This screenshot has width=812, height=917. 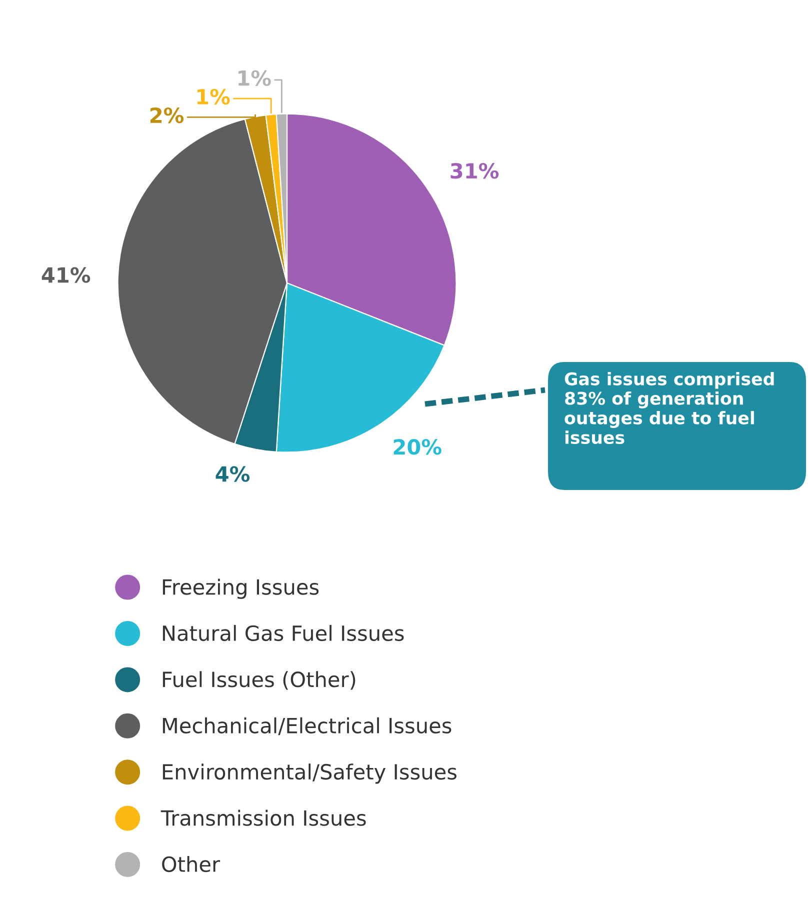 What do you see at coordinates (283, 633) in the screenshot?
I see `legend-label: Natural Gas Fuel Issues` at bounding box center [283, 633].